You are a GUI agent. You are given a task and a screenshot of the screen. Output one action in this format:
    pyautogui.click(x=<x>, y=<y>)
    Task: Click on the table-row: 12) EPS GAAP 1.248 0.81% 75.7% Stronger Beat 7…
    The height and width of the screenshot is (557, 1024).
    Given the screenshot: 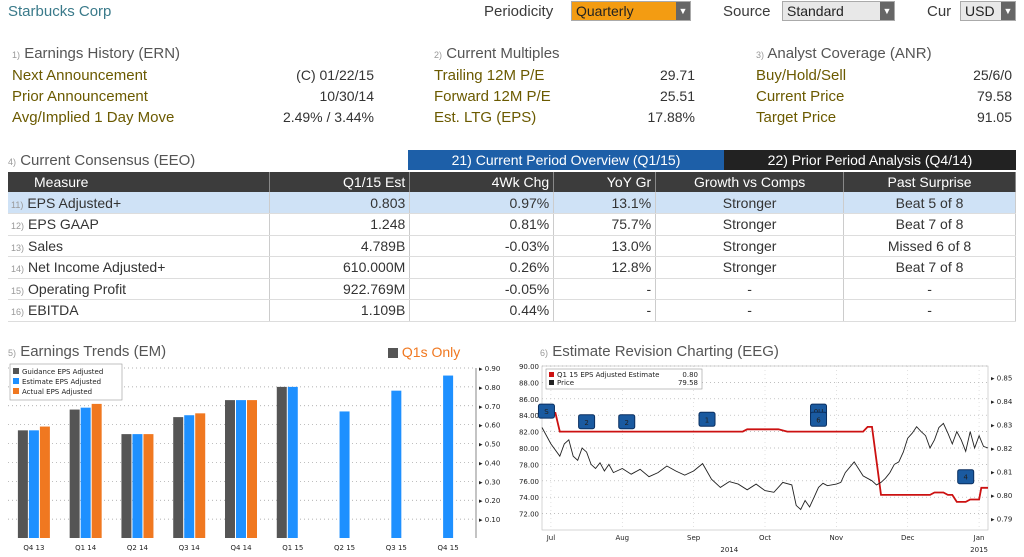 What is the action you would take?
    pyautogui.click(x=512, y=224)
    